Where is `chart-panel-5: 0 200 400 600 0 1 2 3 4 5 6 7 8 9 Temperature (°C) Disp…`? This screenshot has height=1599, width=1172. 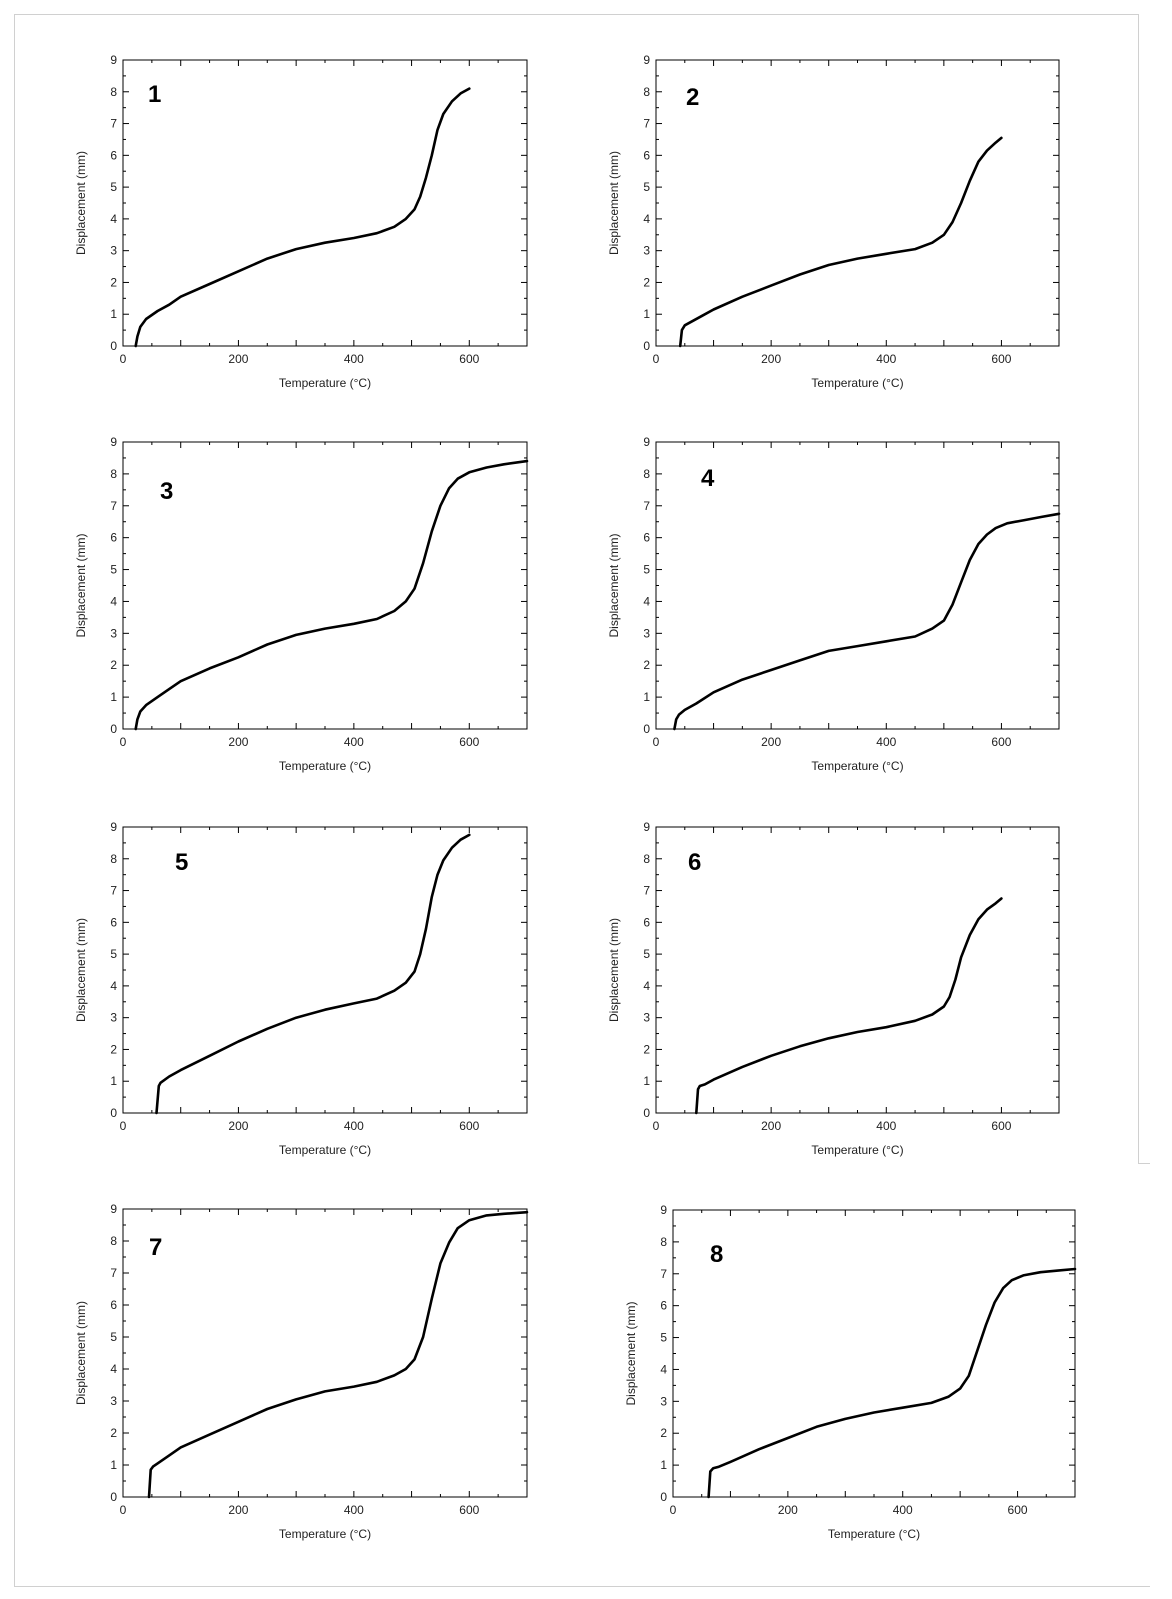
chart-panel-5: 0 200 400 600 0 1 2 3 4 5 6 7 8 9 Temperature (°C) Disp… is located at coordinates (301, 988).